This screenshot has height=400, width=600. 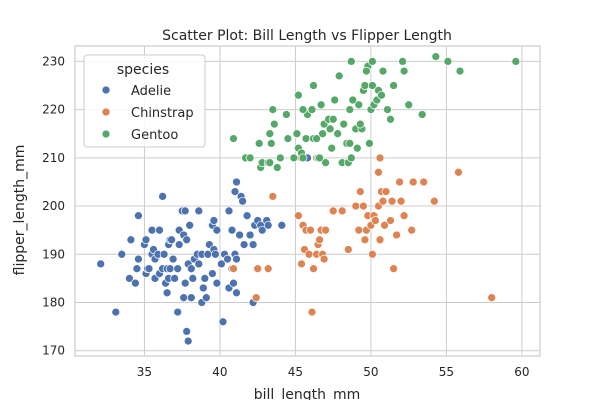 What do you see at coordinates (154, 135) in the screenshot?
I see `legend-label-gentoo: Gentoo` at bounding box center [154, 135].